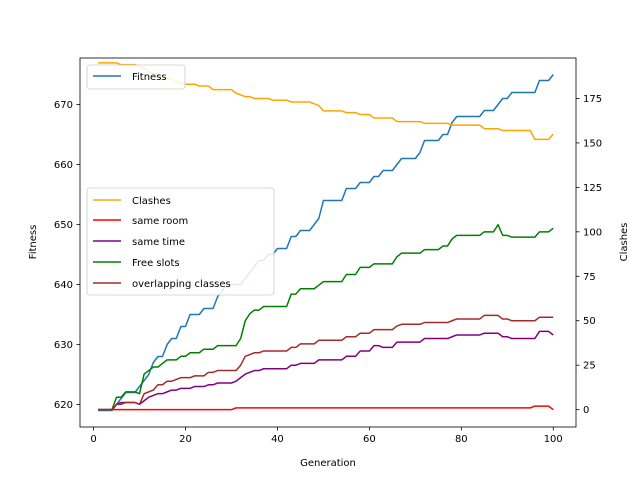 The image size is (640, 480). What do you see at coordinates (589, 277) in the screenshot?
I see `y-right-tick-label: 75` at bounding box center [589, 277].